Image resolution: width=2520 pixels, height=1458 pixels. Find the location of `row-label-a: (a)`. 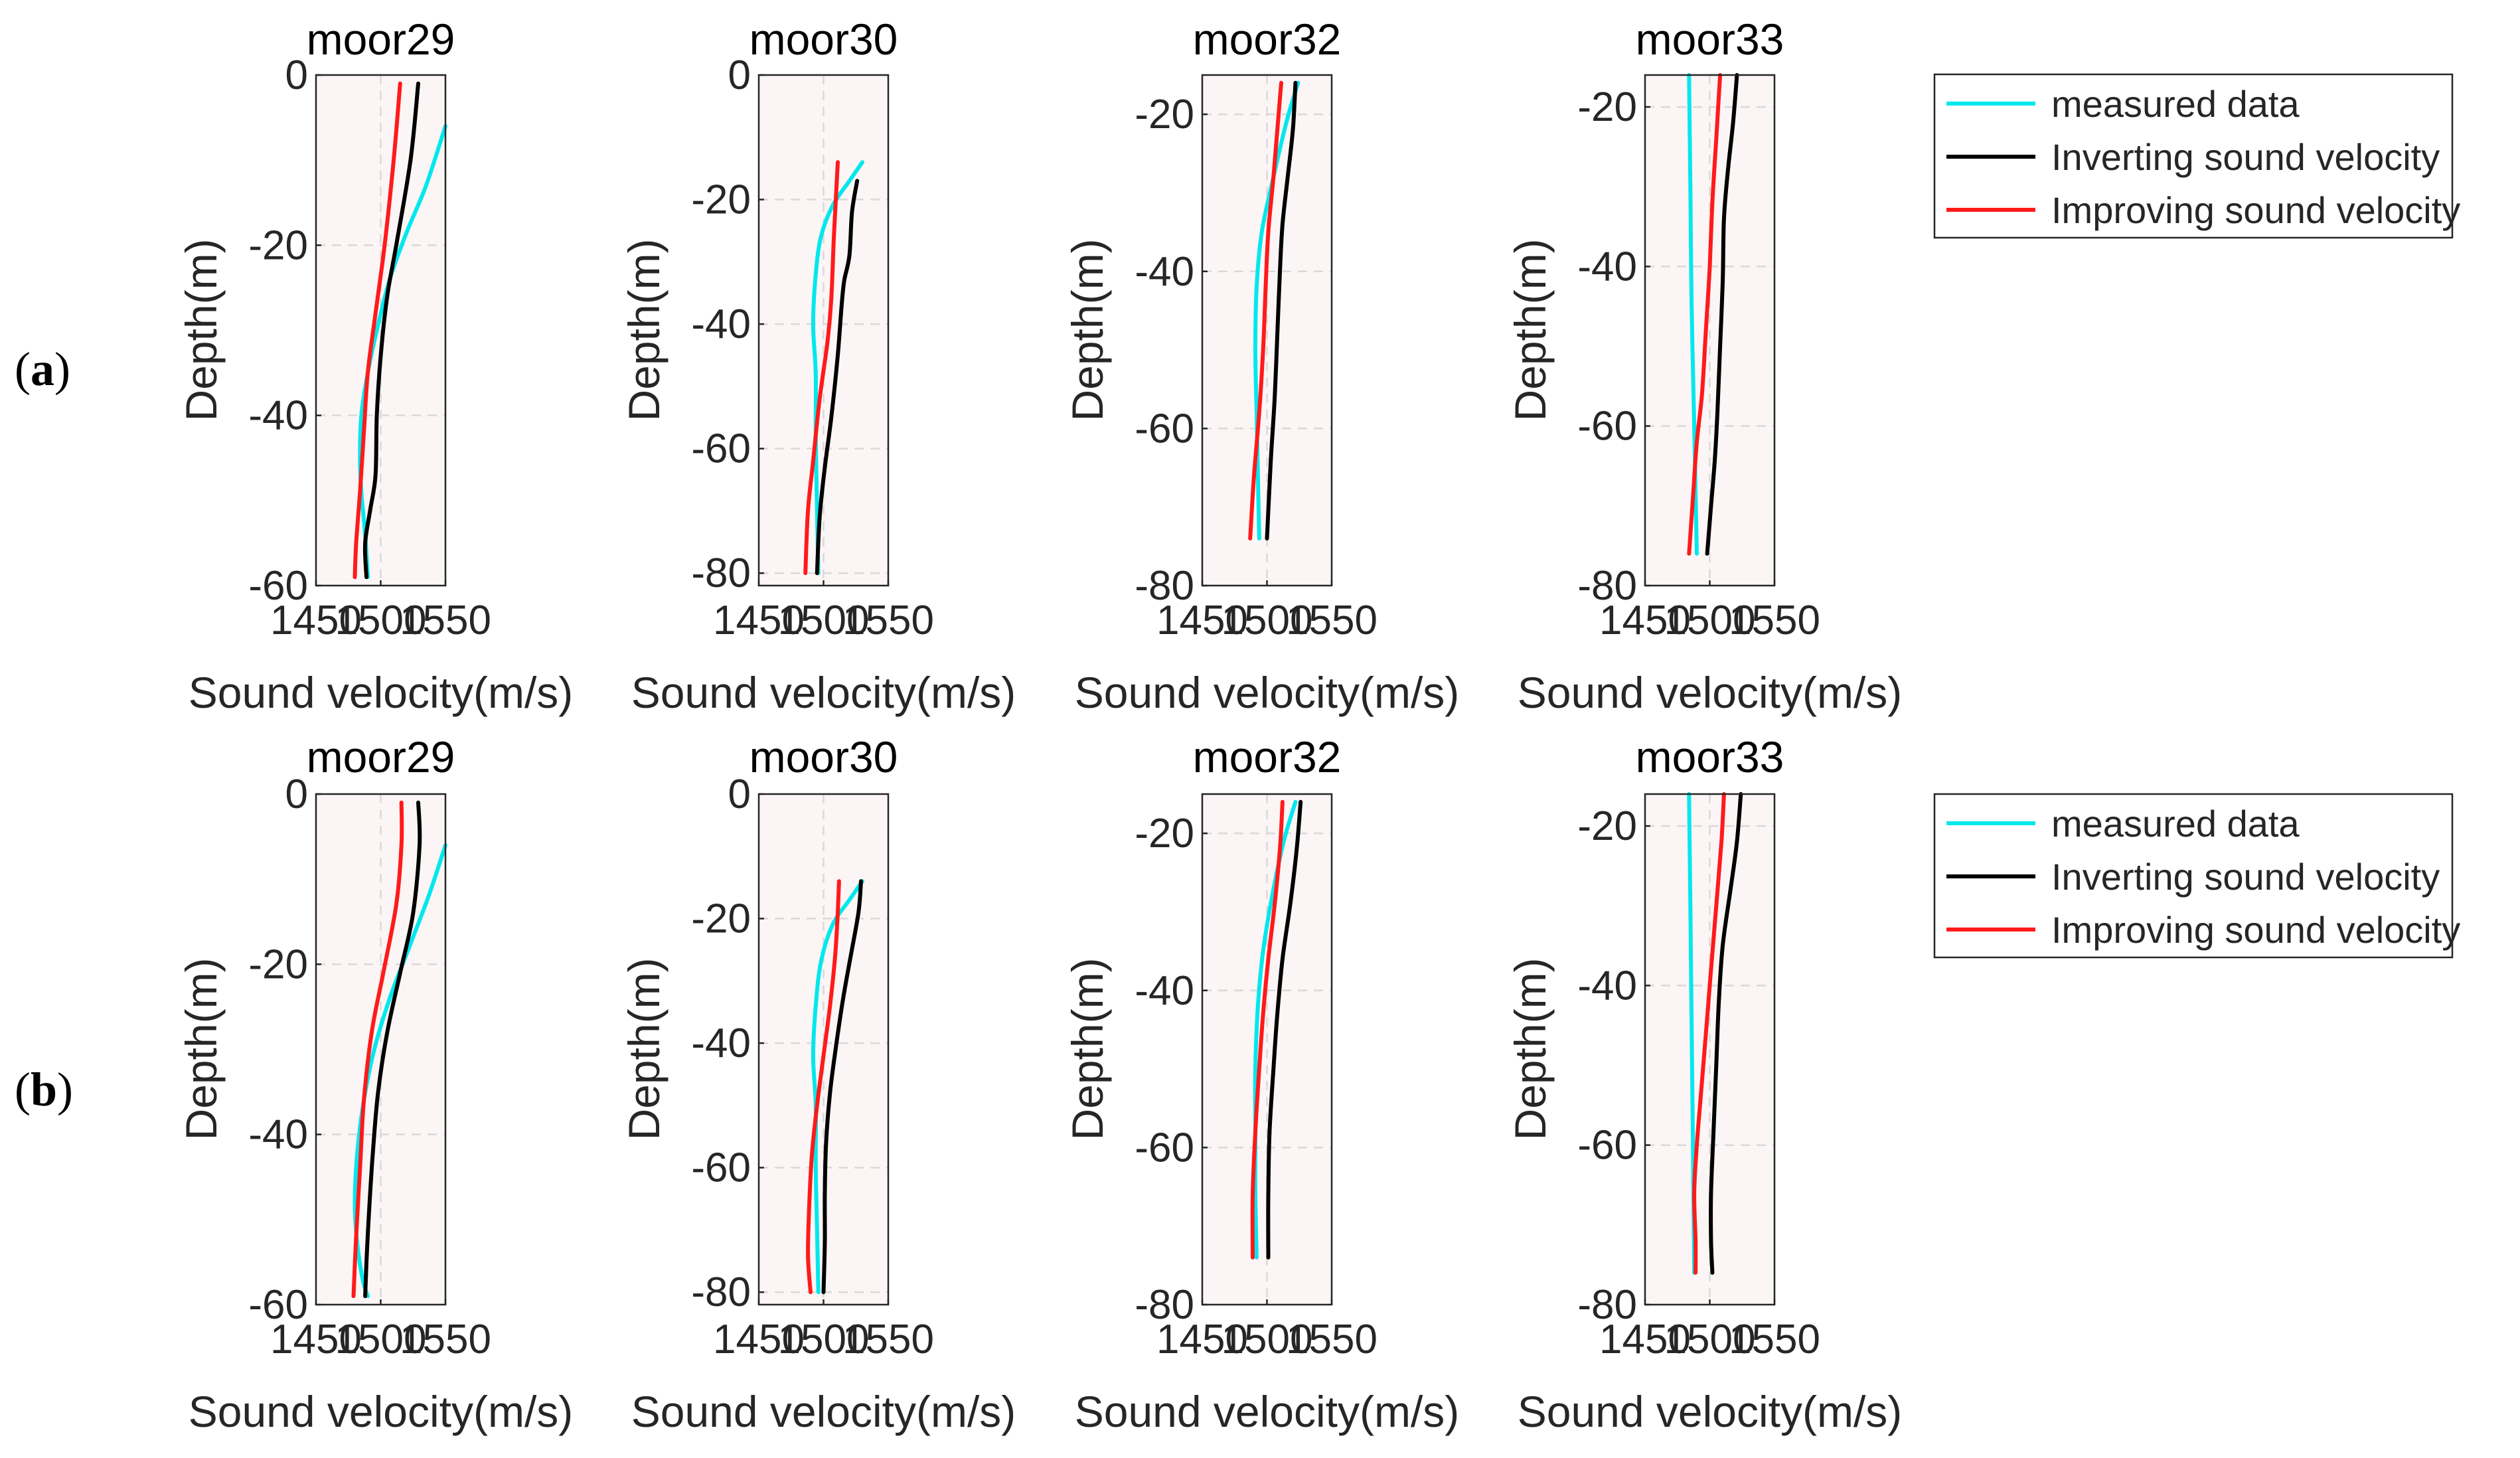

row-label-a: (a) is located at coordinates (42, 369).